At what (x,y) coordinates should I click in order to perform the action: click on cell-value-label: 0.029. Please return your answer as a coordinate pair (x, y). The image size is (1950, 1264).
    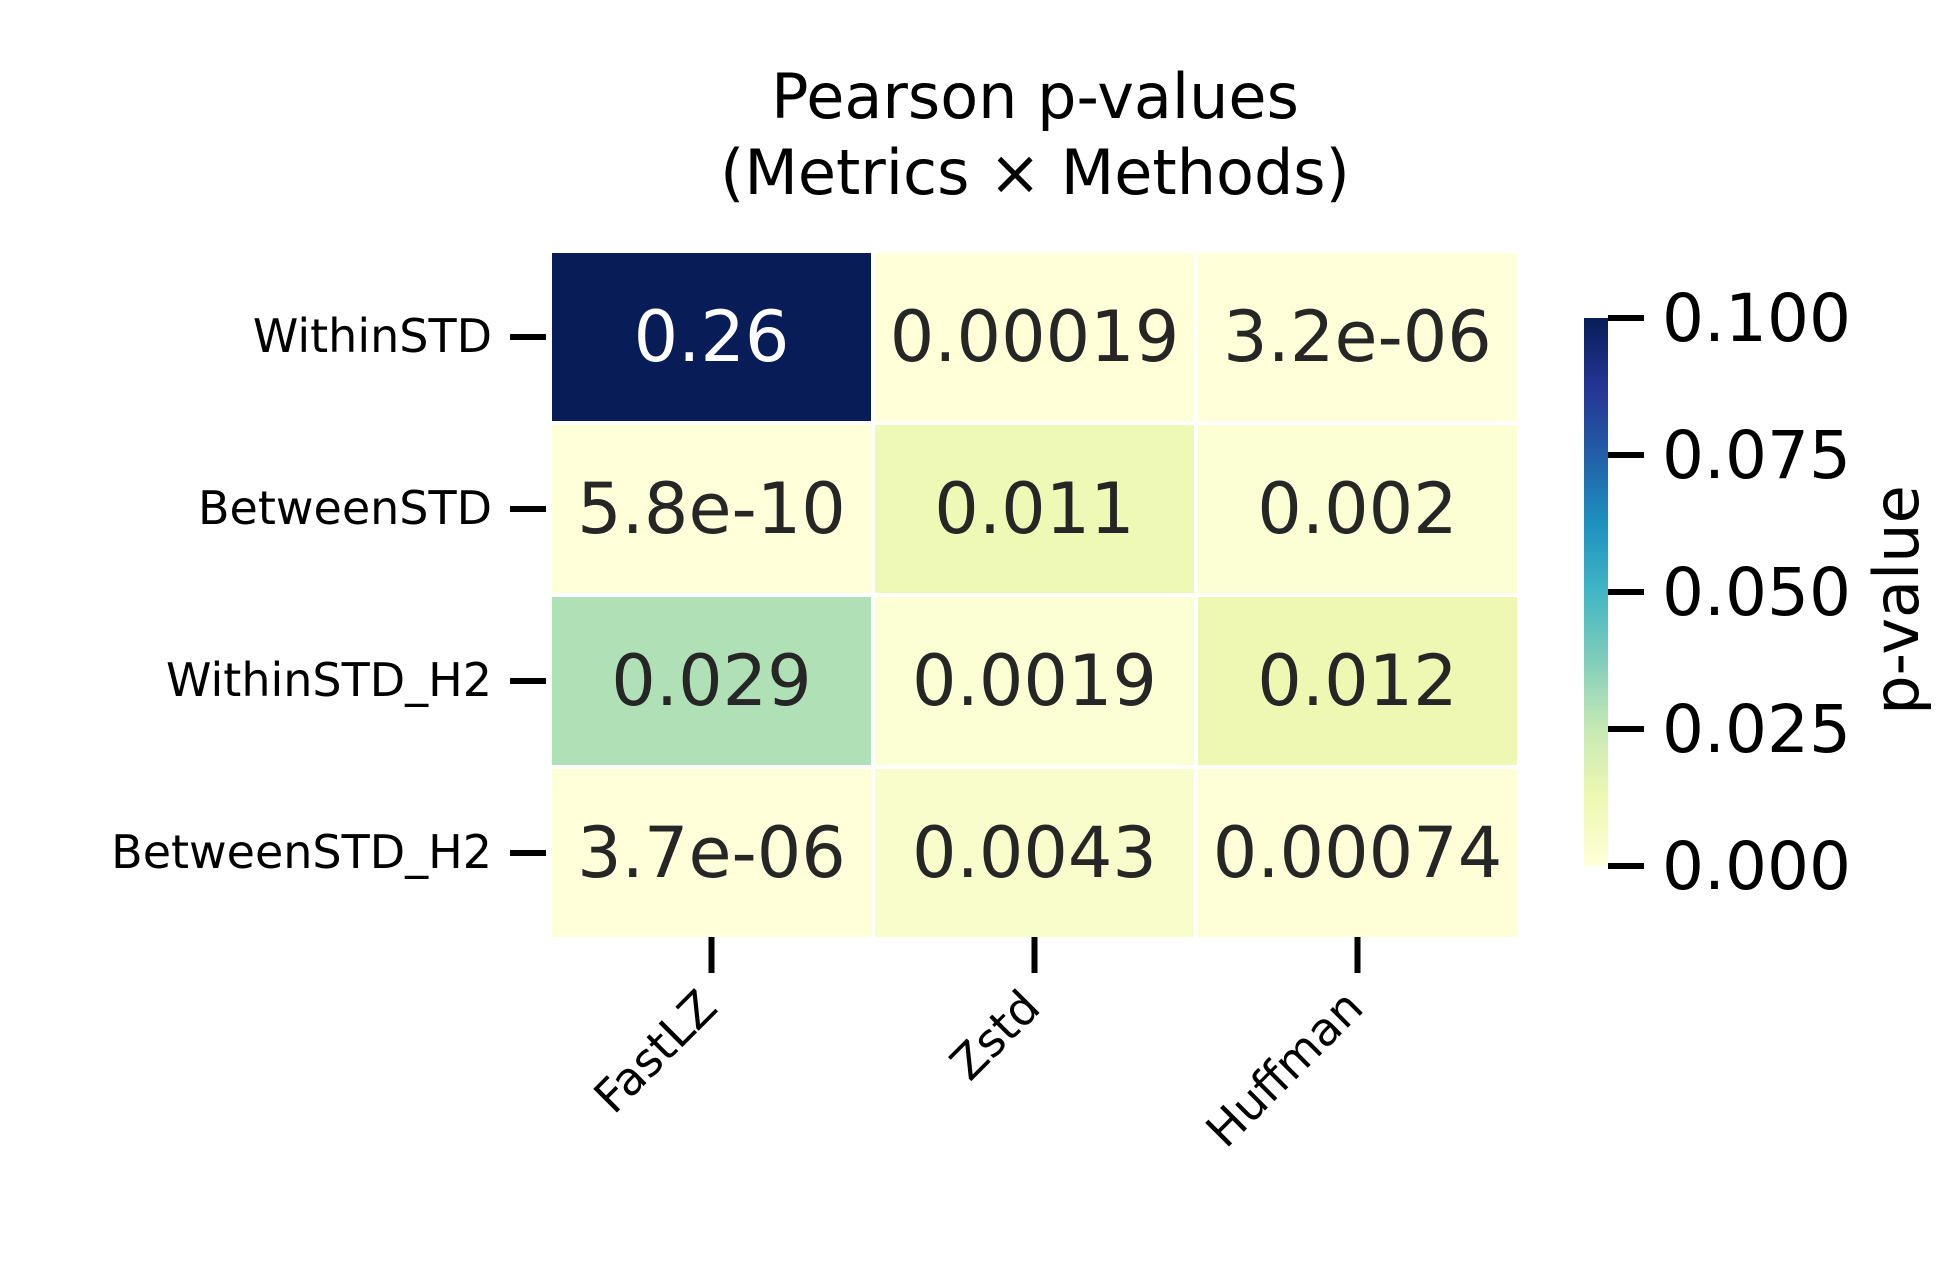
    Looking at the image, I should click on (711, 681).